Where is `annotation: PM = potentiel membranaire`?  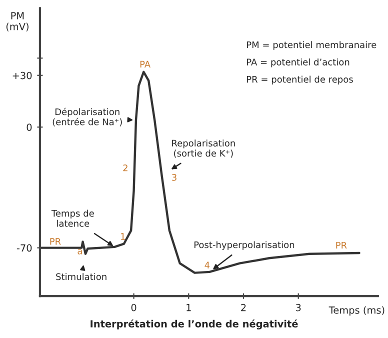 annotation: PM = potentiel membranaire is located at coordinates (311, 45).